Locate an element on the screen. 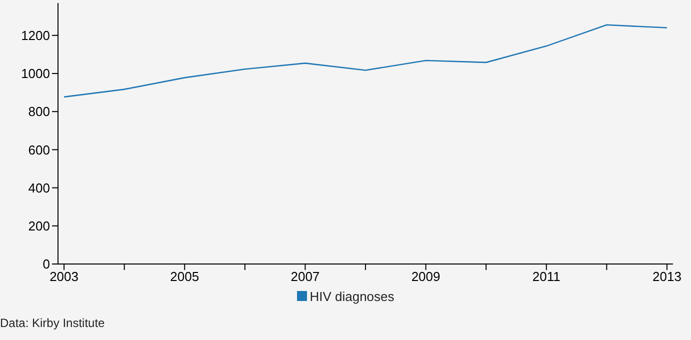  y-tick-label: 200 is located at coordinates (39, 226).